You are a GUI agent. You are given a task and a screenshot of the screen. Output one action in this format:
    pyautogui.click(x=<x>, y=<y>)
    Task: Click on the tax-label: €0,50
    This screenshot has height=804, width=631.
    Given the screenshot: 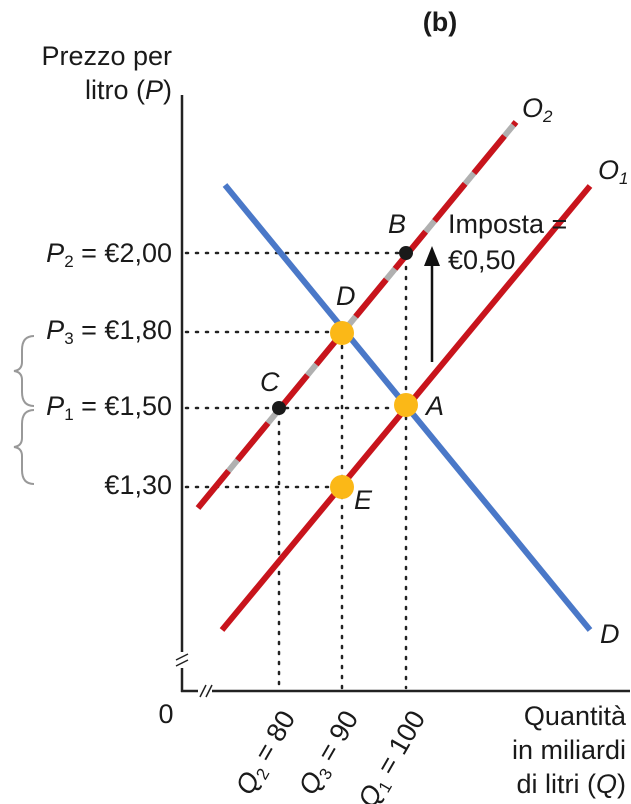 What is the action you would take?
    pyautogui.click(x=482, y=260)
    